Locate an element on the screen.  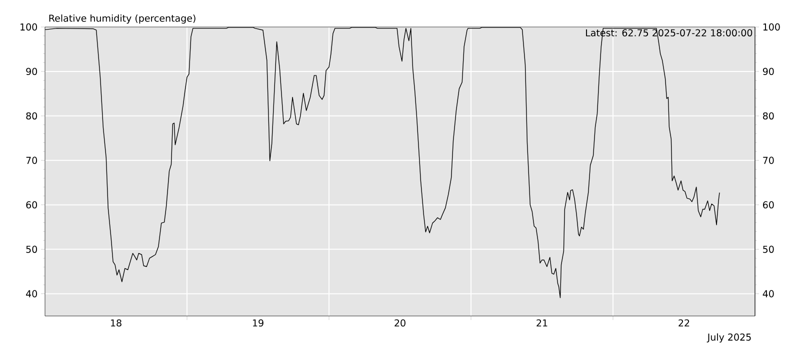
y-tick-label: 60 is located at coordinates (32, 204).